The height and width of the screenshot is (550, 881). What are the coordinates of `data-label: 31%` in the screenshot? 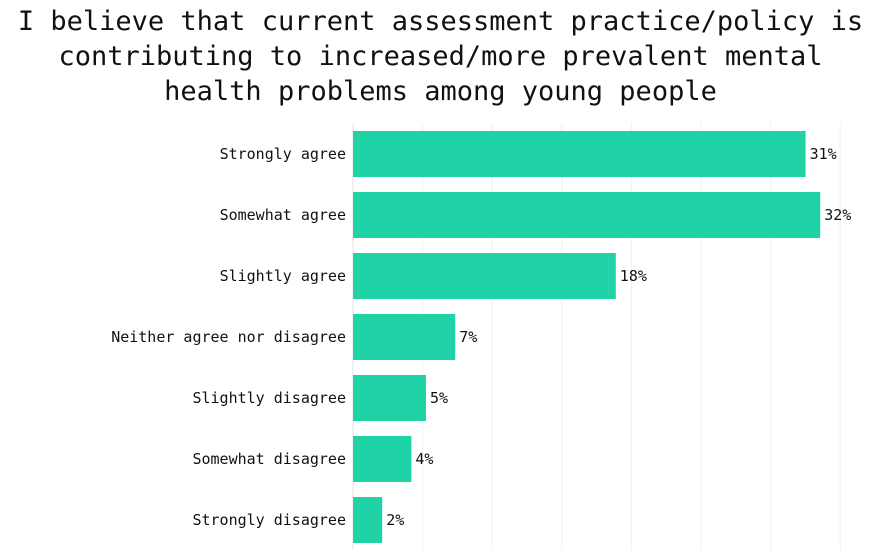 It's located at (823, 154).